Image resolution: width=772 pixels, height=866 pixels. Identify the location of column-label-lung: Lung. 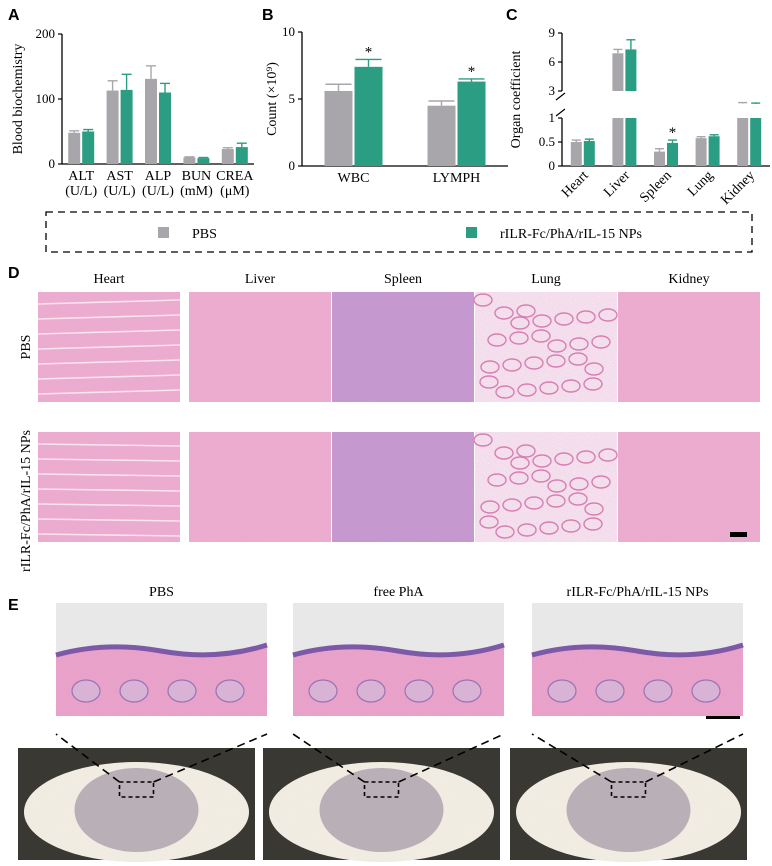
(546, 279).